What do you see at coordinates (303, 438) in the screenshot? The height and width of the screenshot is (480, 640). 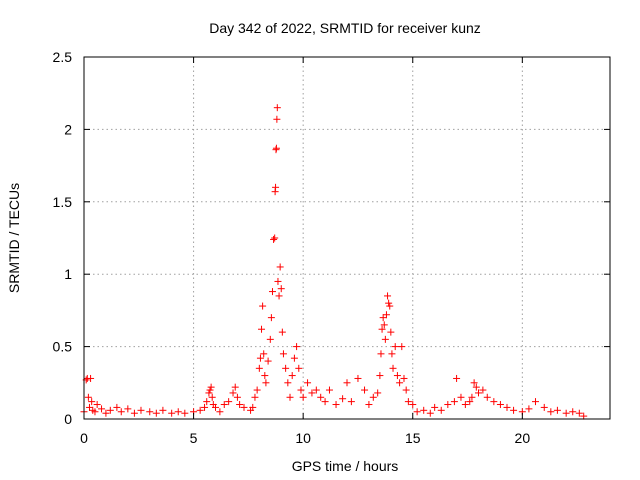 I see `x-tick-label: 10` at bounding box center [303, 438].